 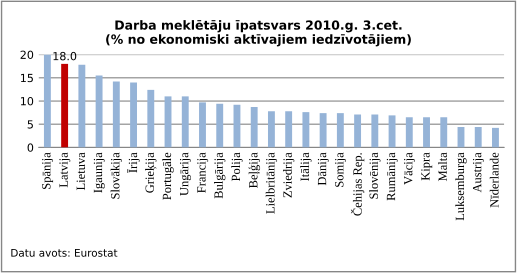 I want to click on y-tick-label: 10, so click(x=27, y=101).